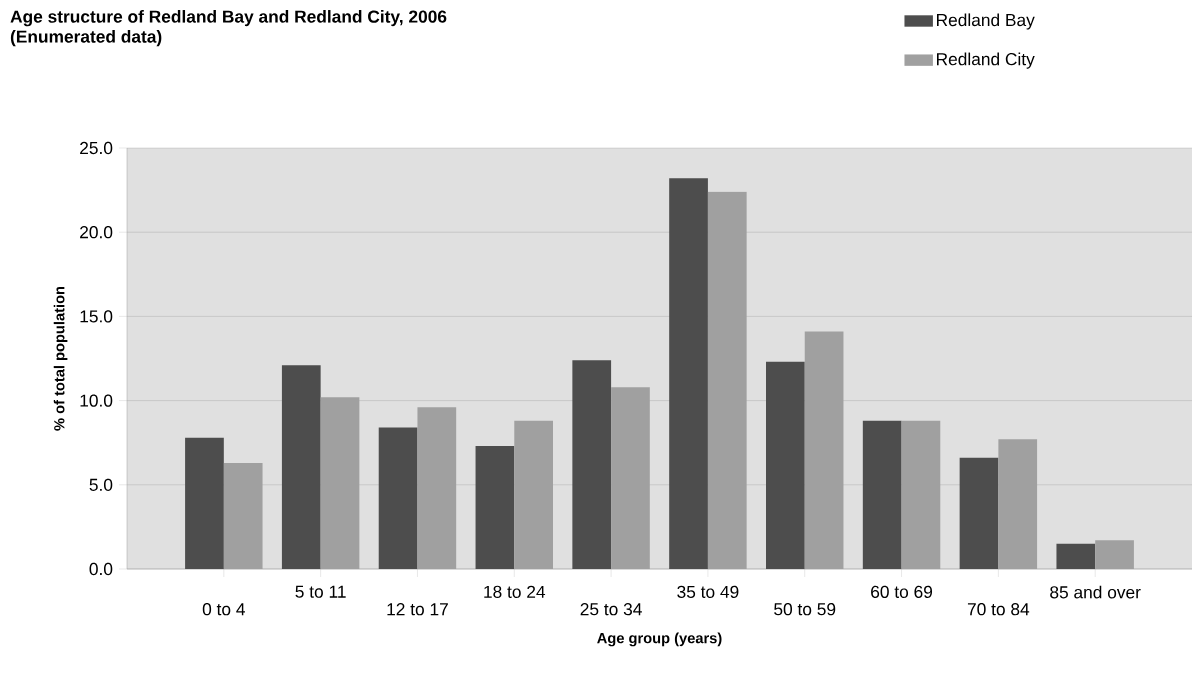 This screenshot has width=1192, height=686. Describe the element at coordinates (805, 609) in the screenshot. I see `x-tick-label: 50 to 59` at that location.